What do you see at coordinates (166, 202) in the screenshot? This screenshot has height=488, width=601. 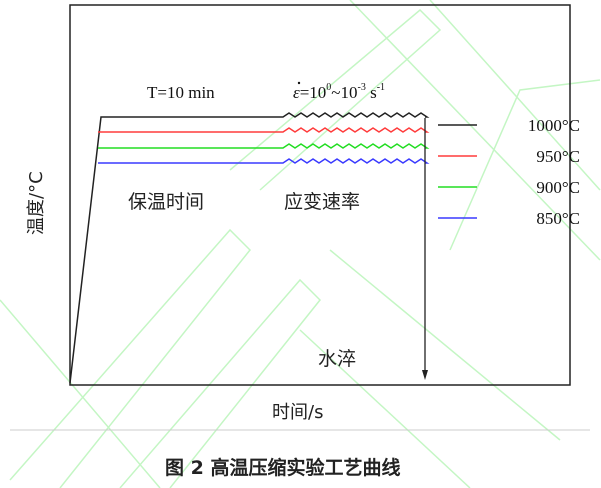 I see `hold-time-text: 保温时间` at bounding box center [166, 202].